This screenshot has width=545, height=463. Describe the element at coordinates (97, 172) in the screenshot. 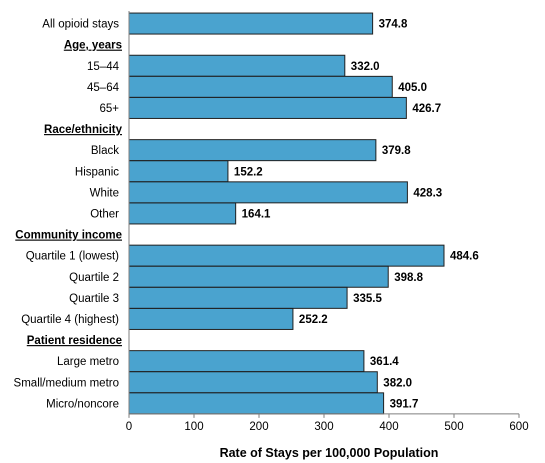

I see `category-label: Hispanic` at that location.